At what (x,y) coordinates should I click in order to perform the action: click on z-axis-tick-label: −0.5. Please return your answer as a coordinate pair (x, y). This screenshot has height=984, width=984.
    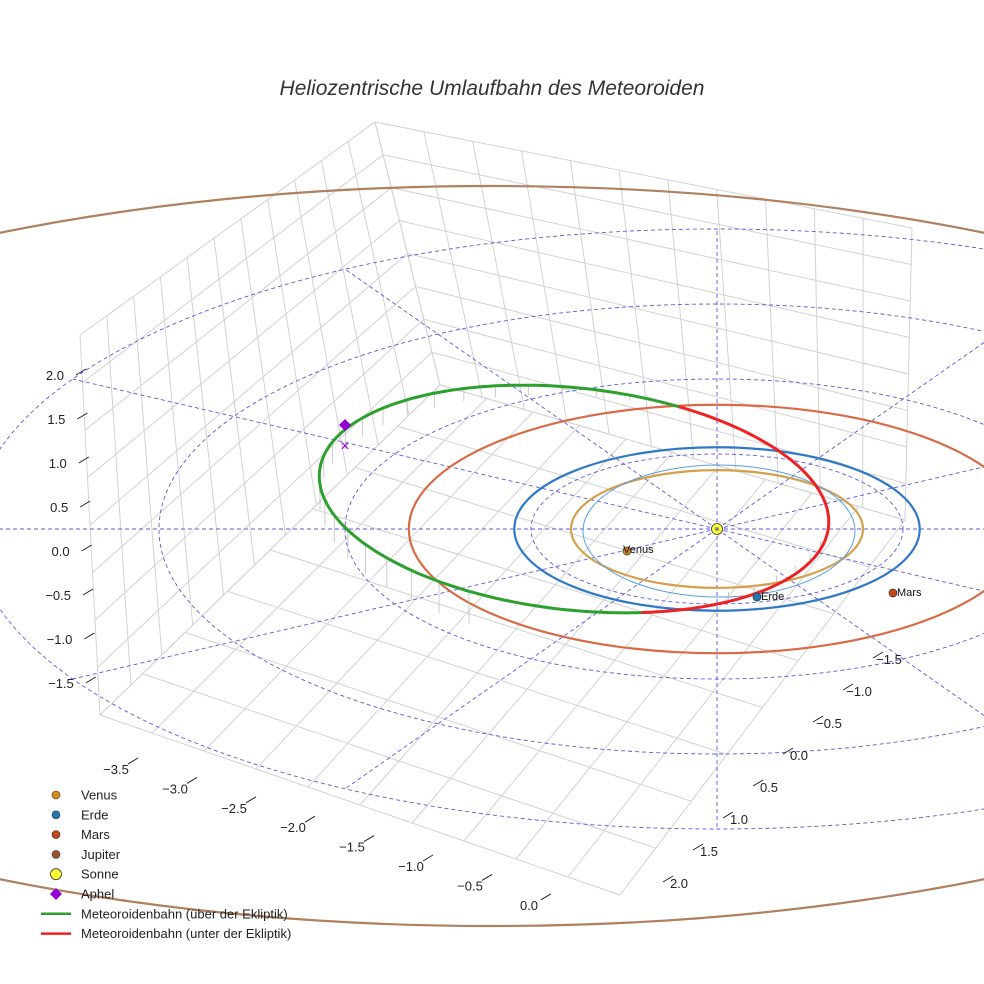
    Looking at the image, I should click on (58, 595).